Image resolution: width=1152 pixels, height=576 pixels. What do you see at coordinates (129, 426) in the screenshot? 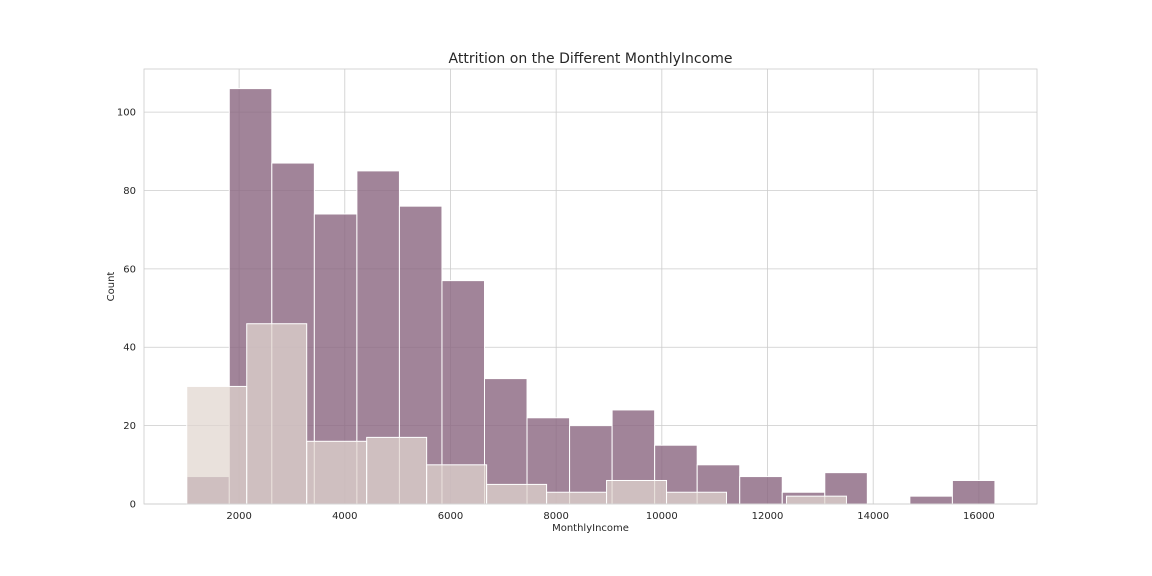
I see `y-tick-label: 20` at bounding box center [129, 426].